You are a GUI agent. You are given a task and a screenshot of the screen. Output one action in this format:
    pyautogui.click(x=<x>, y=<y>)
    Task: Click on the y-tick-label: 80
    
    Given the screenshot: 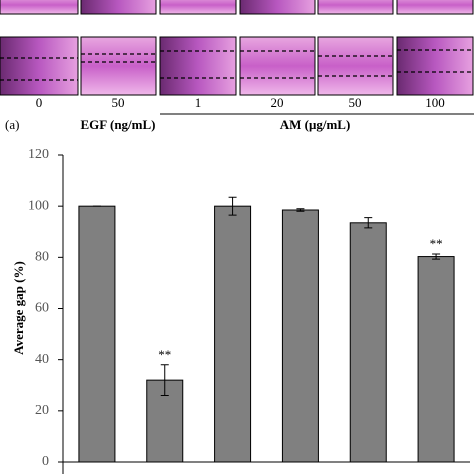 What is the action you would take?
    pyautogui.click(x=42, y=257)
    